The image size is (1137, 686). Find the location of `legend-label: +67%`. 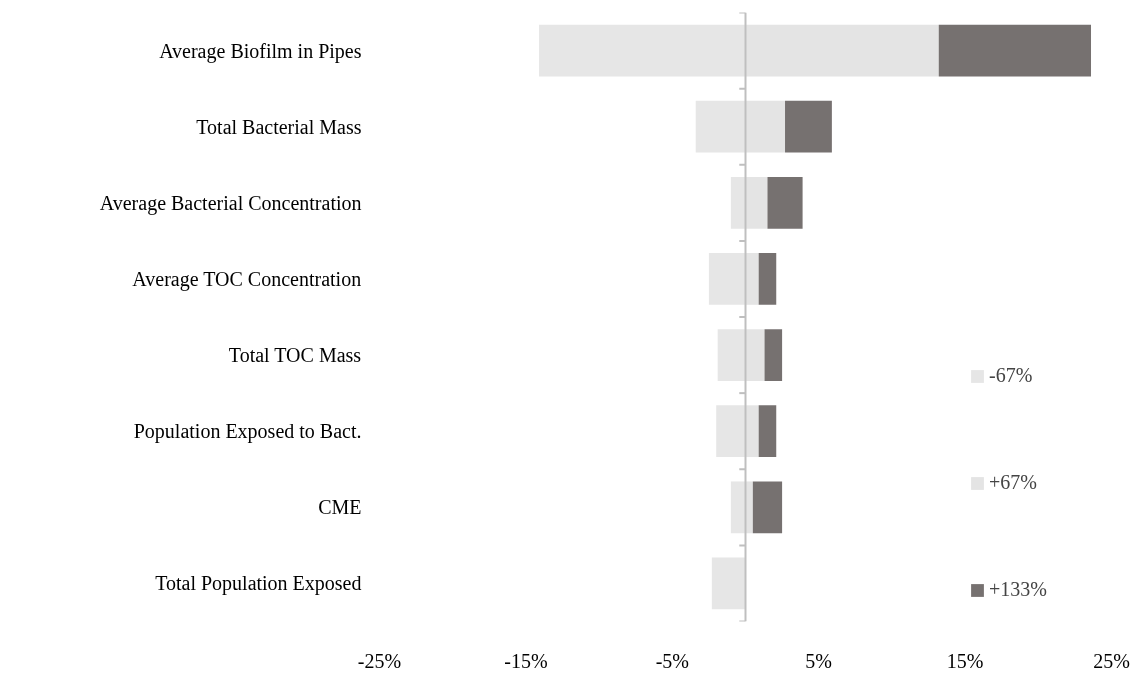

legend-label: +67% is located at coordinates (1013, 482).